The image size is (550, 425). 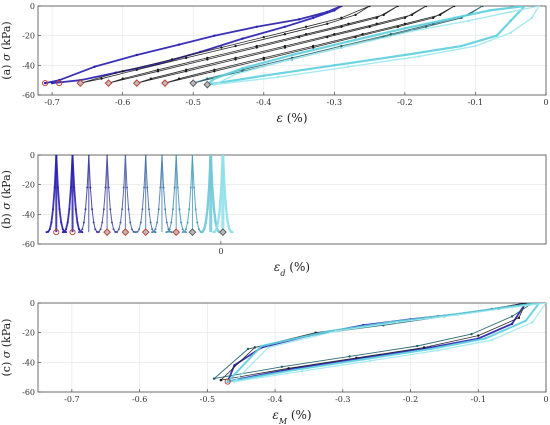 I want to click on y-tick-label: -40, so click(x=28, y=65).